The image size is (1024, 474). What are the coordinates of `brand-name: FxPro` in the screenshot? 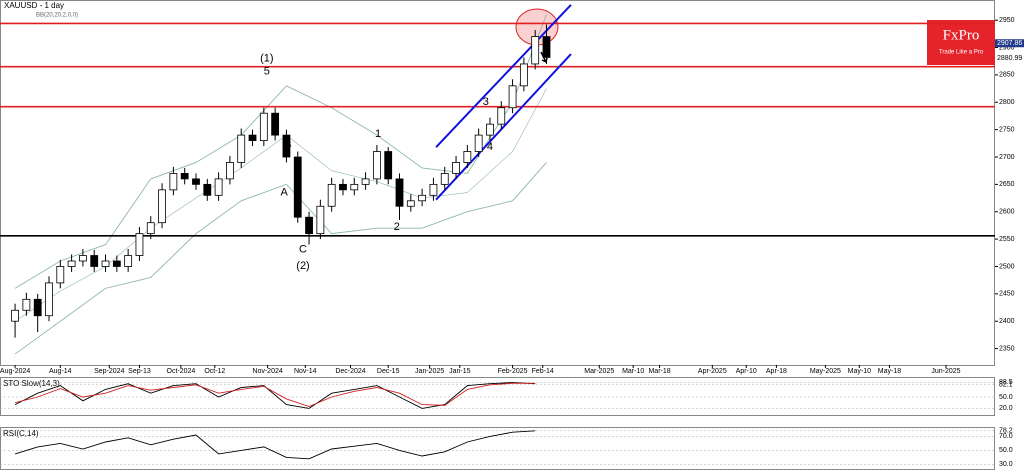 It's located at (961, 35).